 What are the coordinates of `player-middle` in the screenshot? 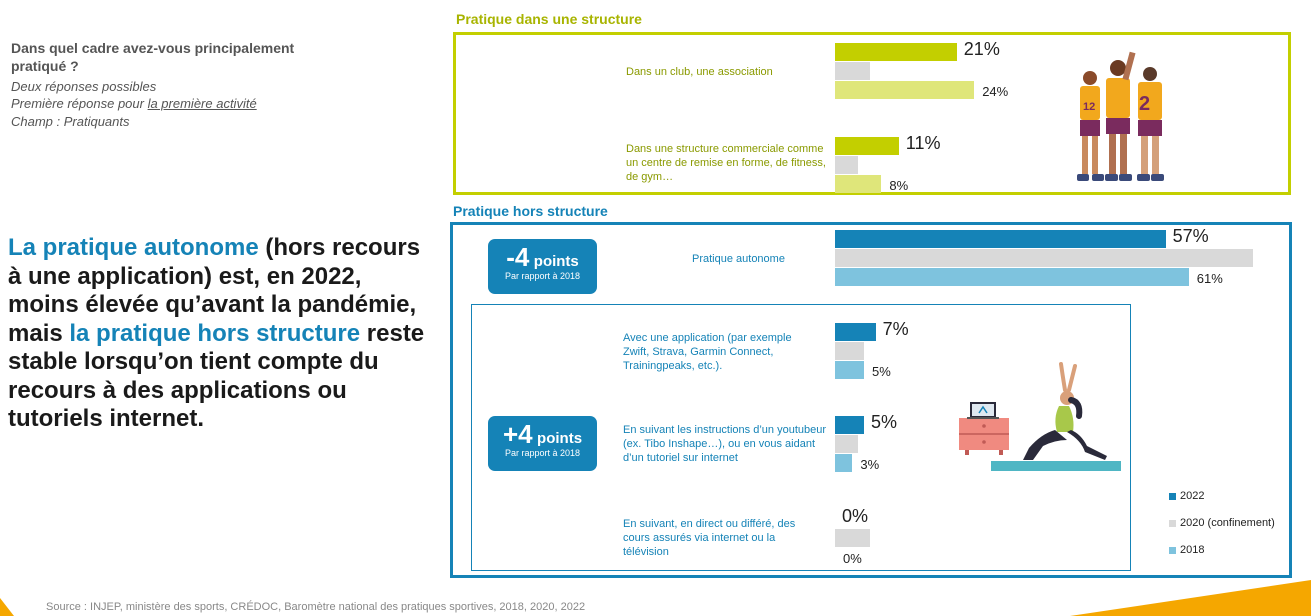 It's located at (1120, 116).